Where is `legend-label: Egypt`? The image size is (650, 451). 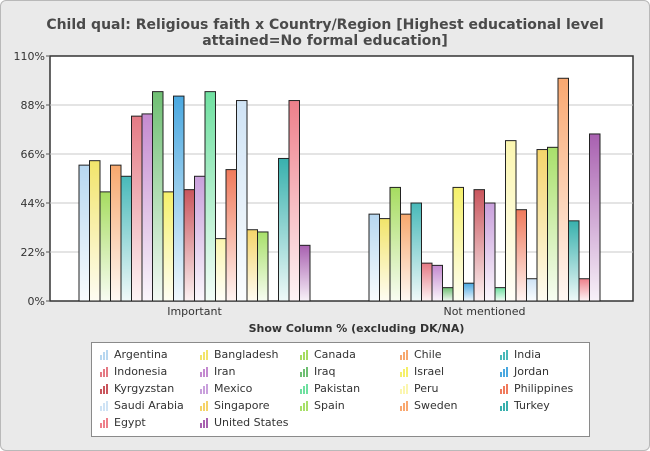
legend-label: Egypt is located at coordinates (130, 422).